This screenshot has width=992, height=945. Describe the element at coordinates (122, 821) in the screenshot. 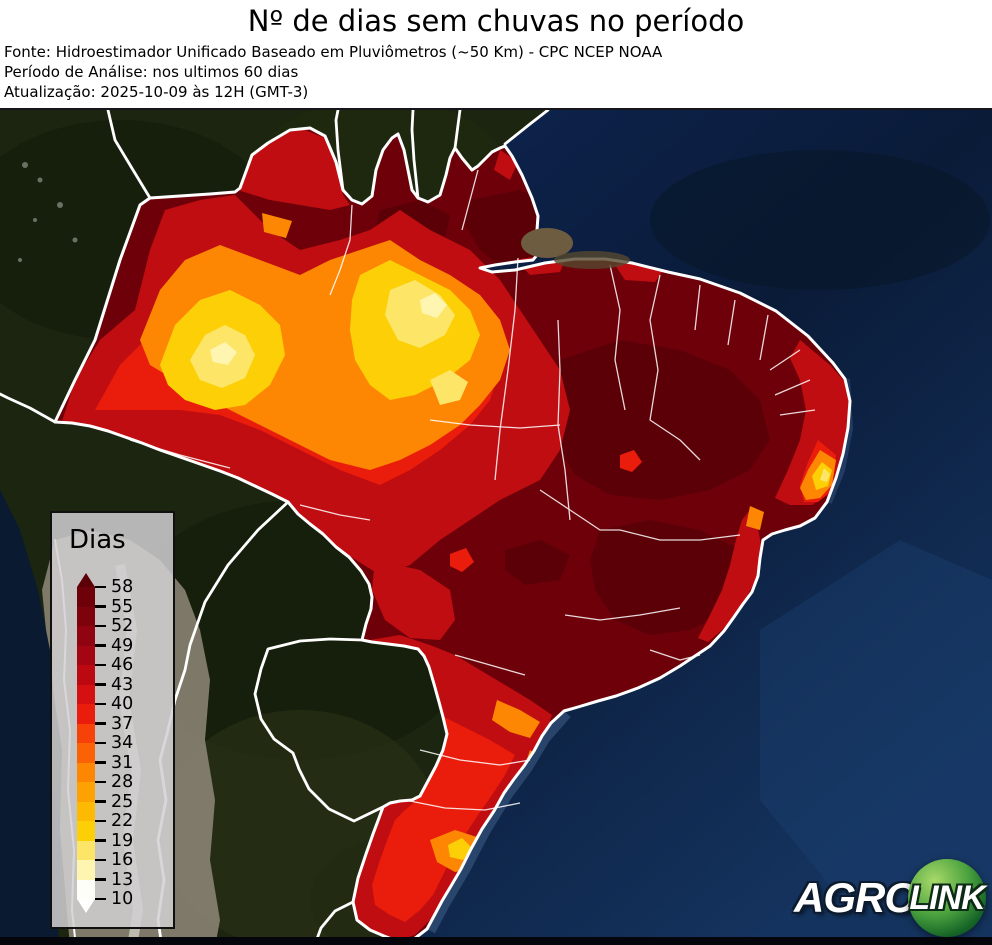

I see `tick-label: 22` at that location.